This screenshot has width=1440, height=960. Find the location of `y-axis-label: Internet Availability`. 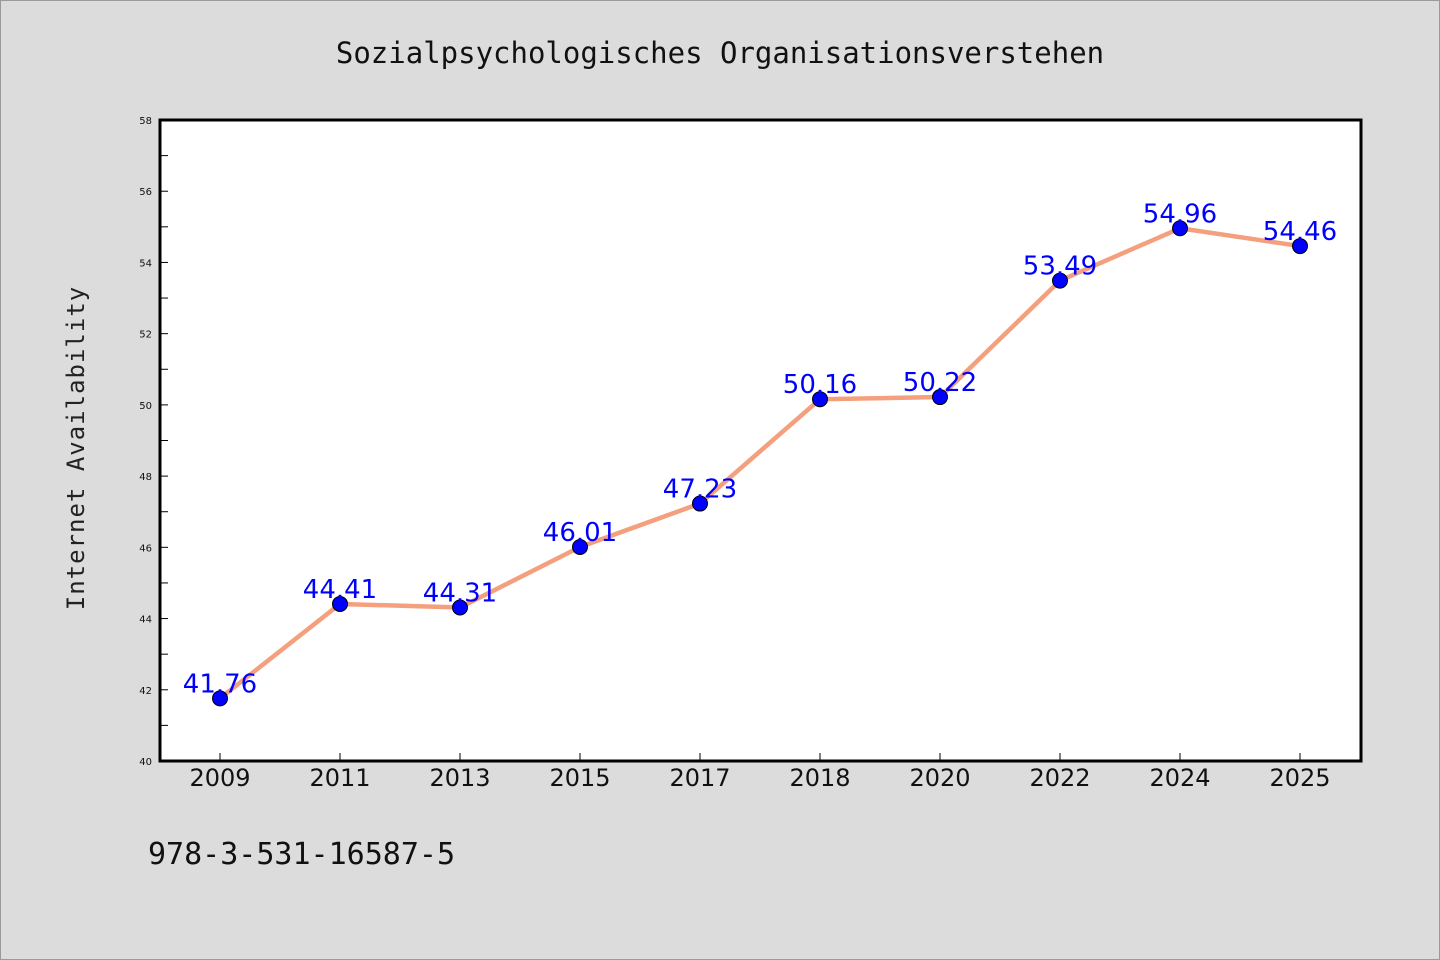

y-axis-label: Internet Availability is located at coordinates (76, 448).